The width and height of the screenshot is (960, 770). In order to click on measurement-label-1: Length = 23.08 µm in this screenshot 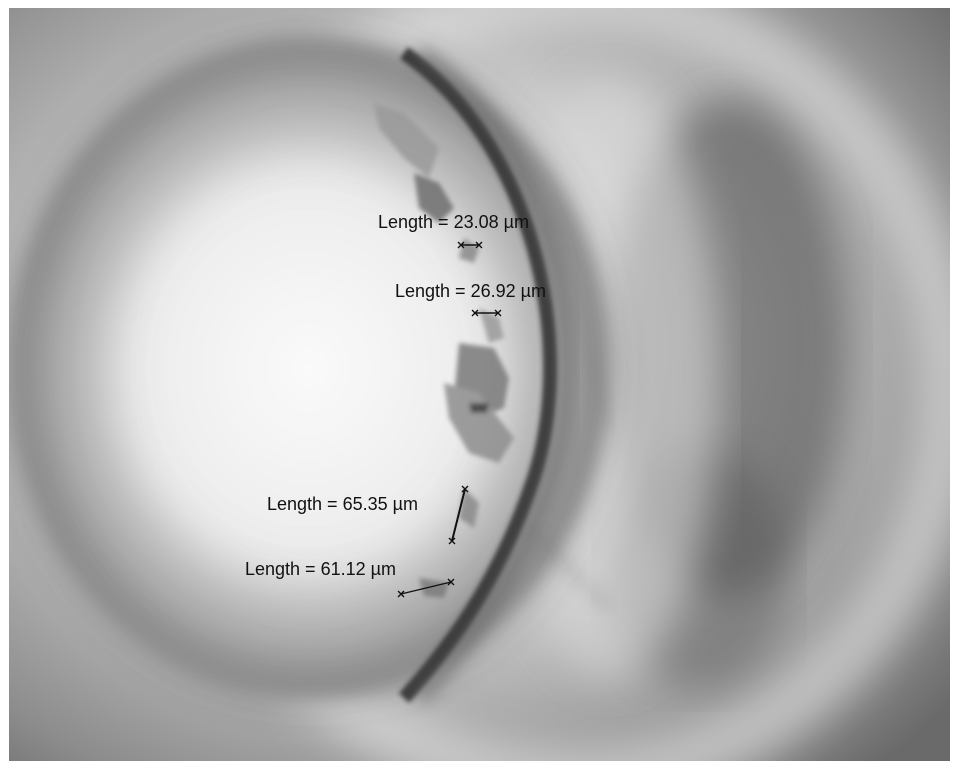, I will do `click(453, 222)`.